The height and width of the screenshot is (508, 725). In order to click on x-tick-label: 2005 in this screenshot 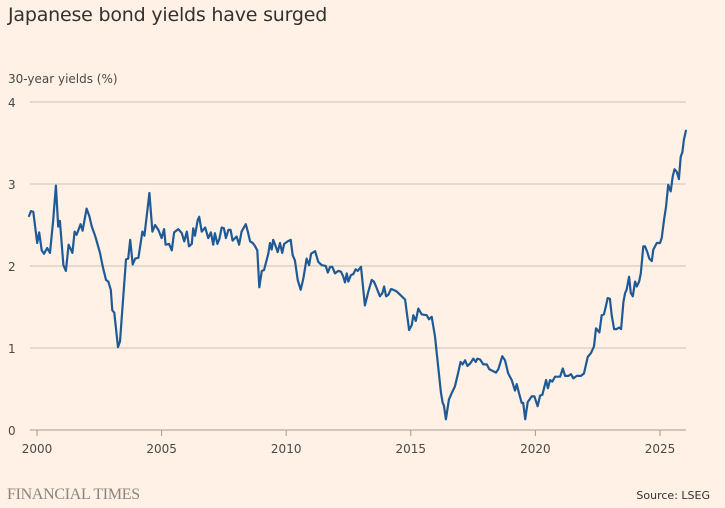, I will do `click(161, 449)`.